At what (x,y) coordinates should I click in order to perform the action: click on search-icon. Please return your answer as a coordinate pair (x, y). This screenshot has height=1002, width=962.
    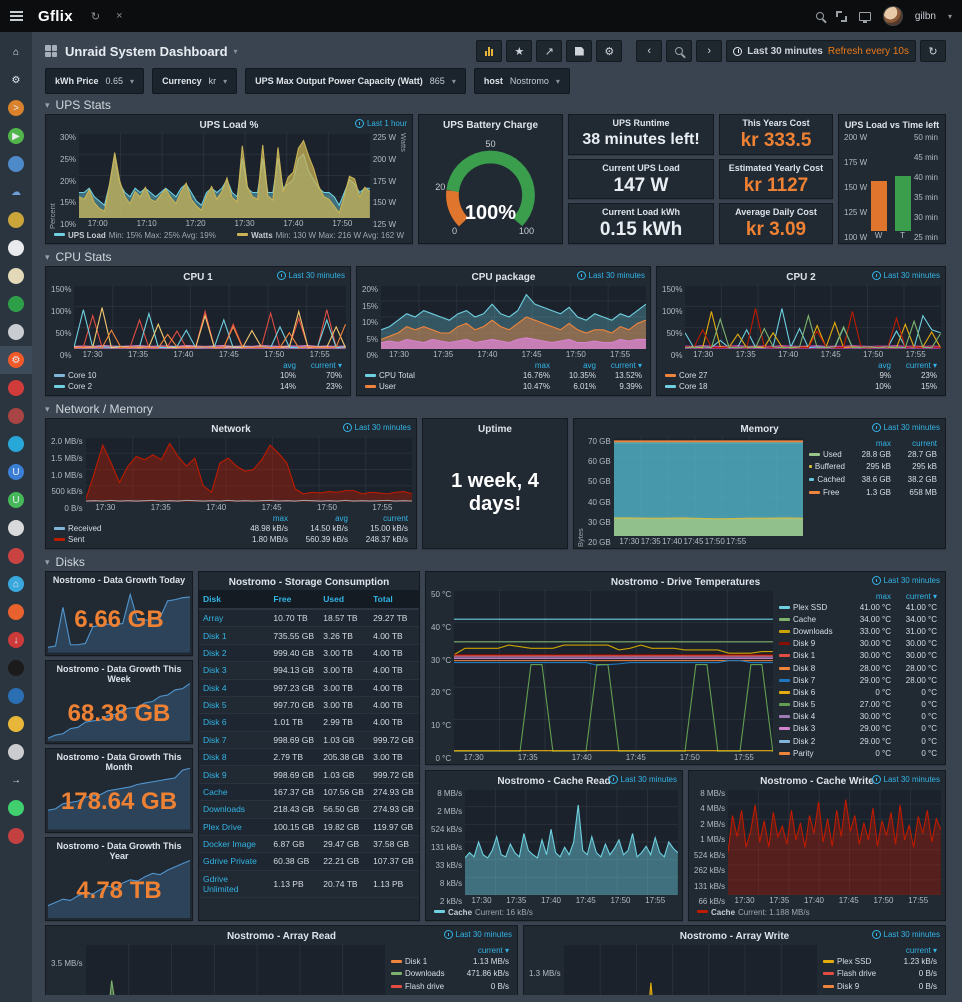
    Looking at the image, I should click on (819, 16).